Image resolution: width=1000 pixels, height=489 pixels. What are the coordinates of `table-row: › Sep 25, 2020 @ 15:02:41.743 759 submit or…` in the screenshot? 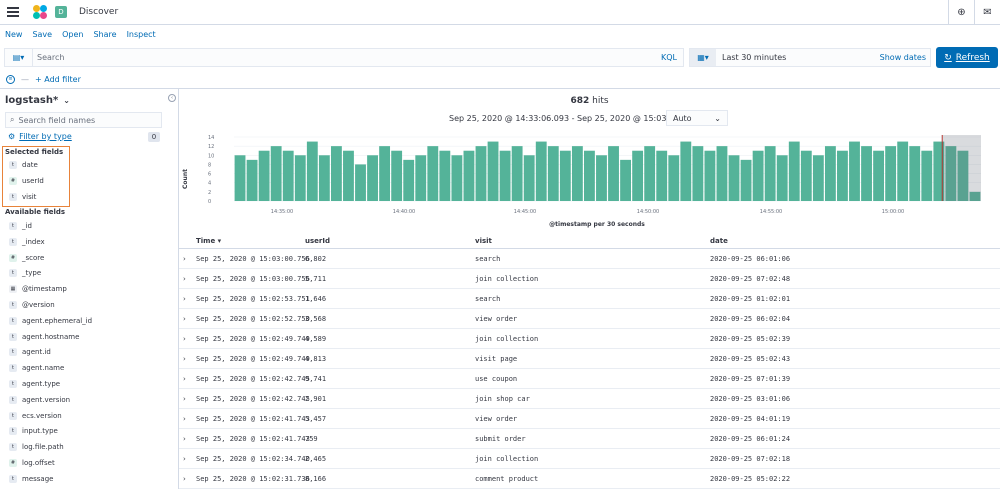 It's located at (589, 439).